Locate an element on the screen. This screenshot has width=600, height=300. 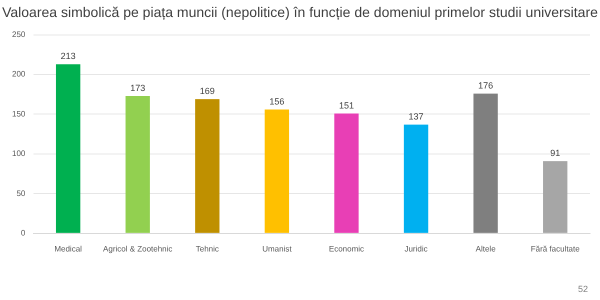
x-tick-label: Economic is located at coordinates (346, 249).